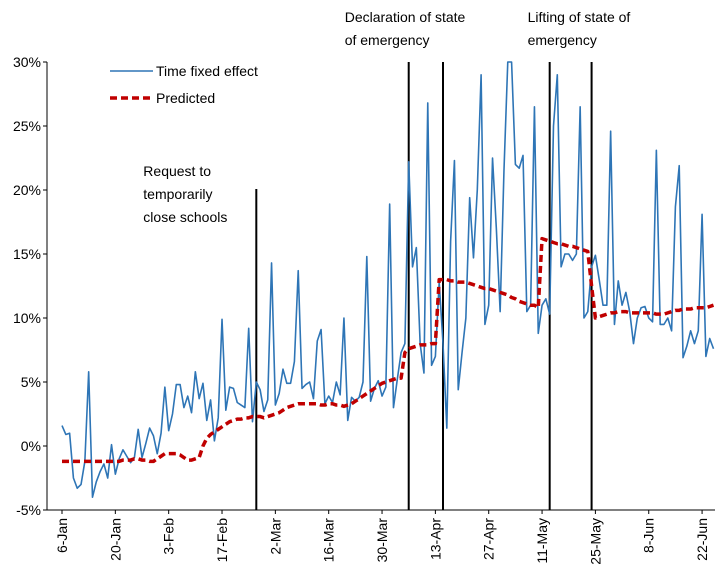 This screenshot has height=575, width=715. I want to click on y-tick-label: 25%, so click(27, 126).